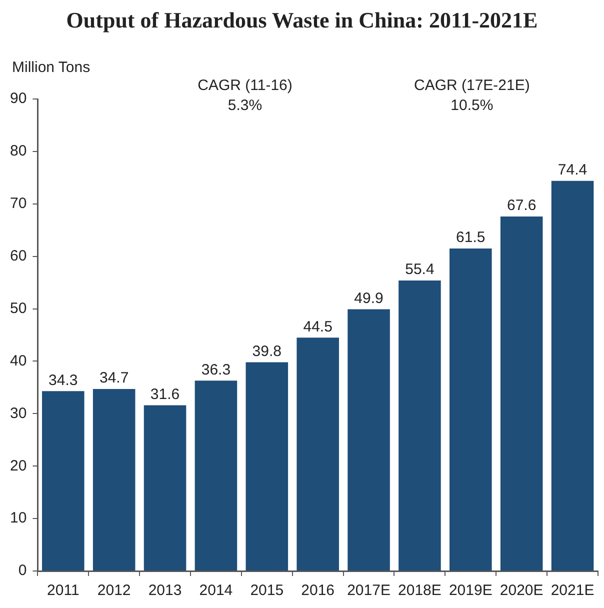  What do you see at coordinates (18, 465) in the screenshot?
I see `y-tick-label: 20` at bounding box center [18, 465].